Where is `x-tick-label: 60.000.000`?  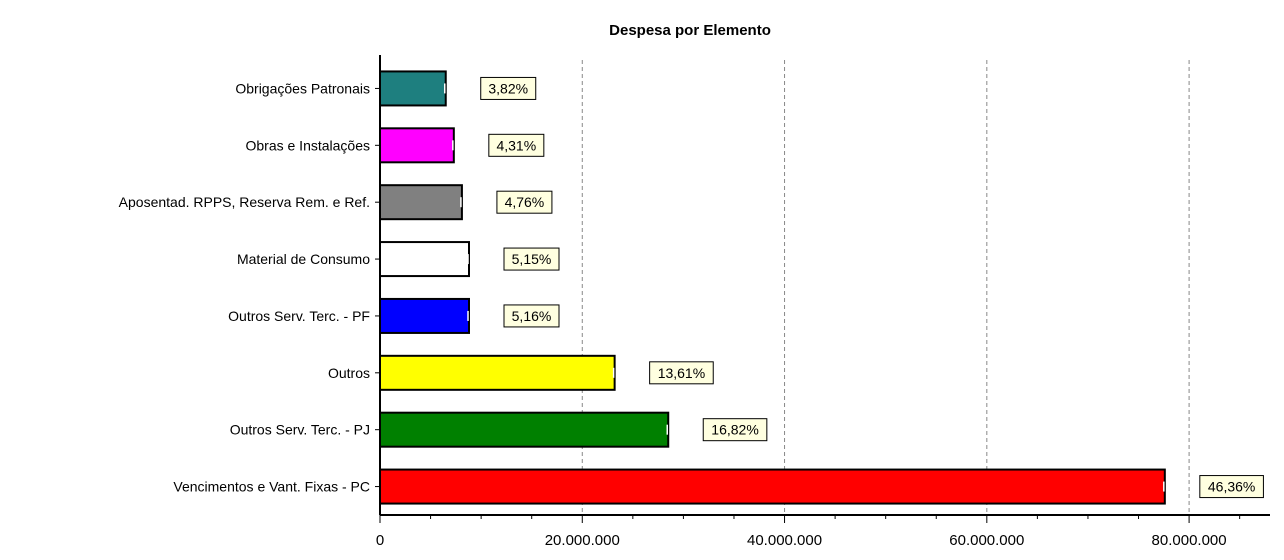
x-tick-label: 60.000.000 is located at coordinates (986, 540).